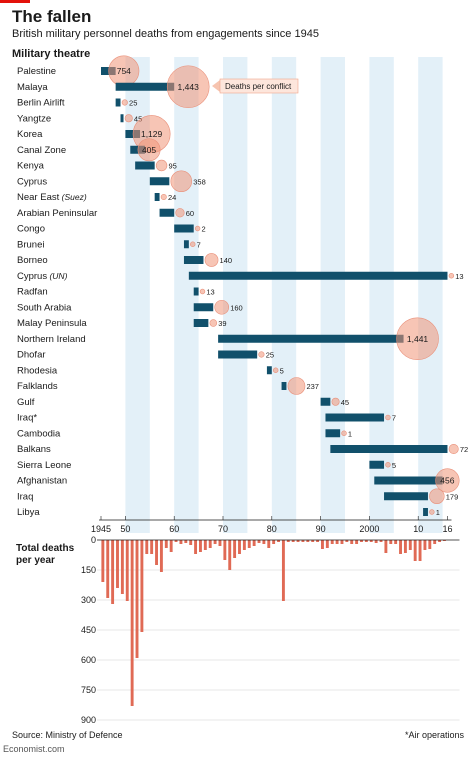 Image resolution: width=474 pixels, height=757 pixels. I want to click on theatre-label-suffix: (UN), so click(57, 276).